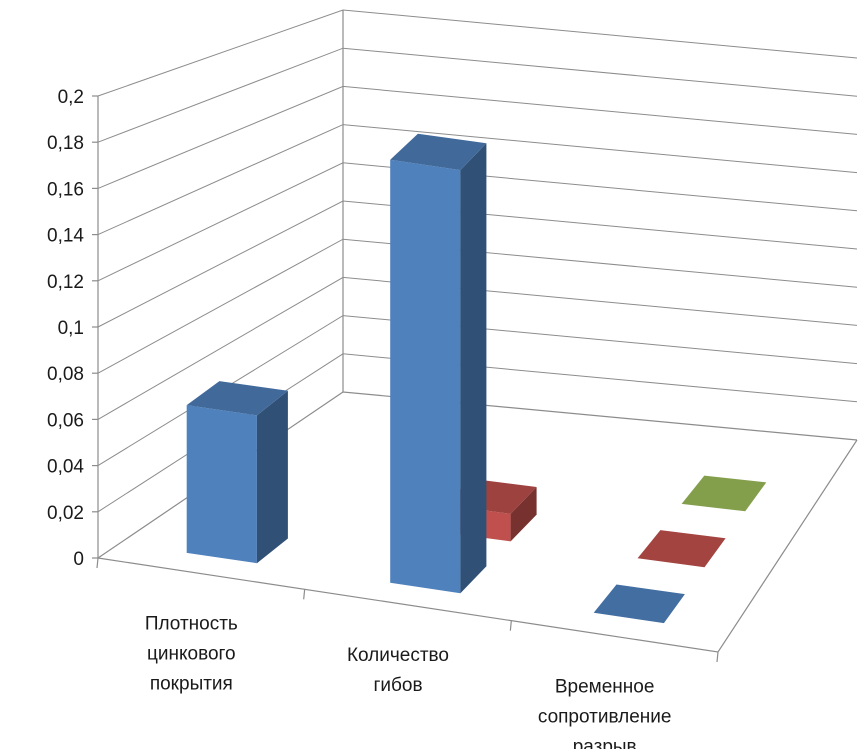 The width and height of the screenshot is (861, 749). What do you see at coordinates (65, 420) in the screenshot?
I see `y-tick-label: 0,06` at bounding box center [65, 420].